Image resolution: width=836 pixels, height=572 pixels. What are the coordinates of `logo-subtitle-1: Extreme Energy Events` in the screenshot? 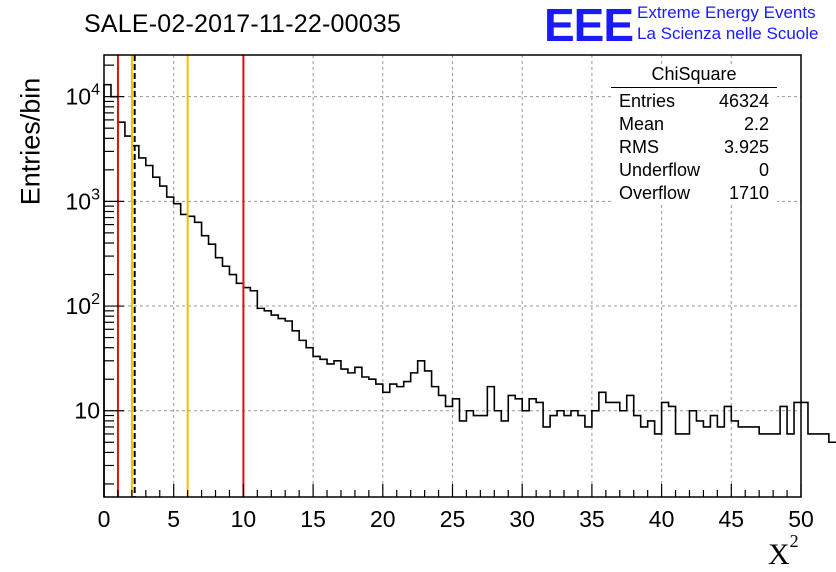 It's located at (726, 12).